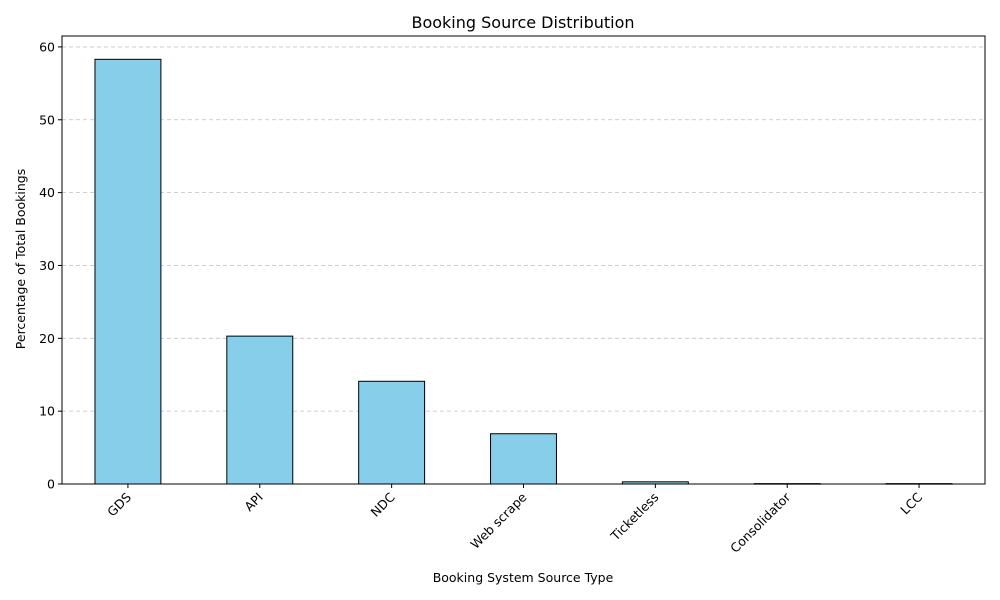 The height and width of the screenshot is (600, 1000). What do you see at coordinates (47, 46) in the screenshot?
I see `y-tick-label: 60` at bounding box center [47, 46].